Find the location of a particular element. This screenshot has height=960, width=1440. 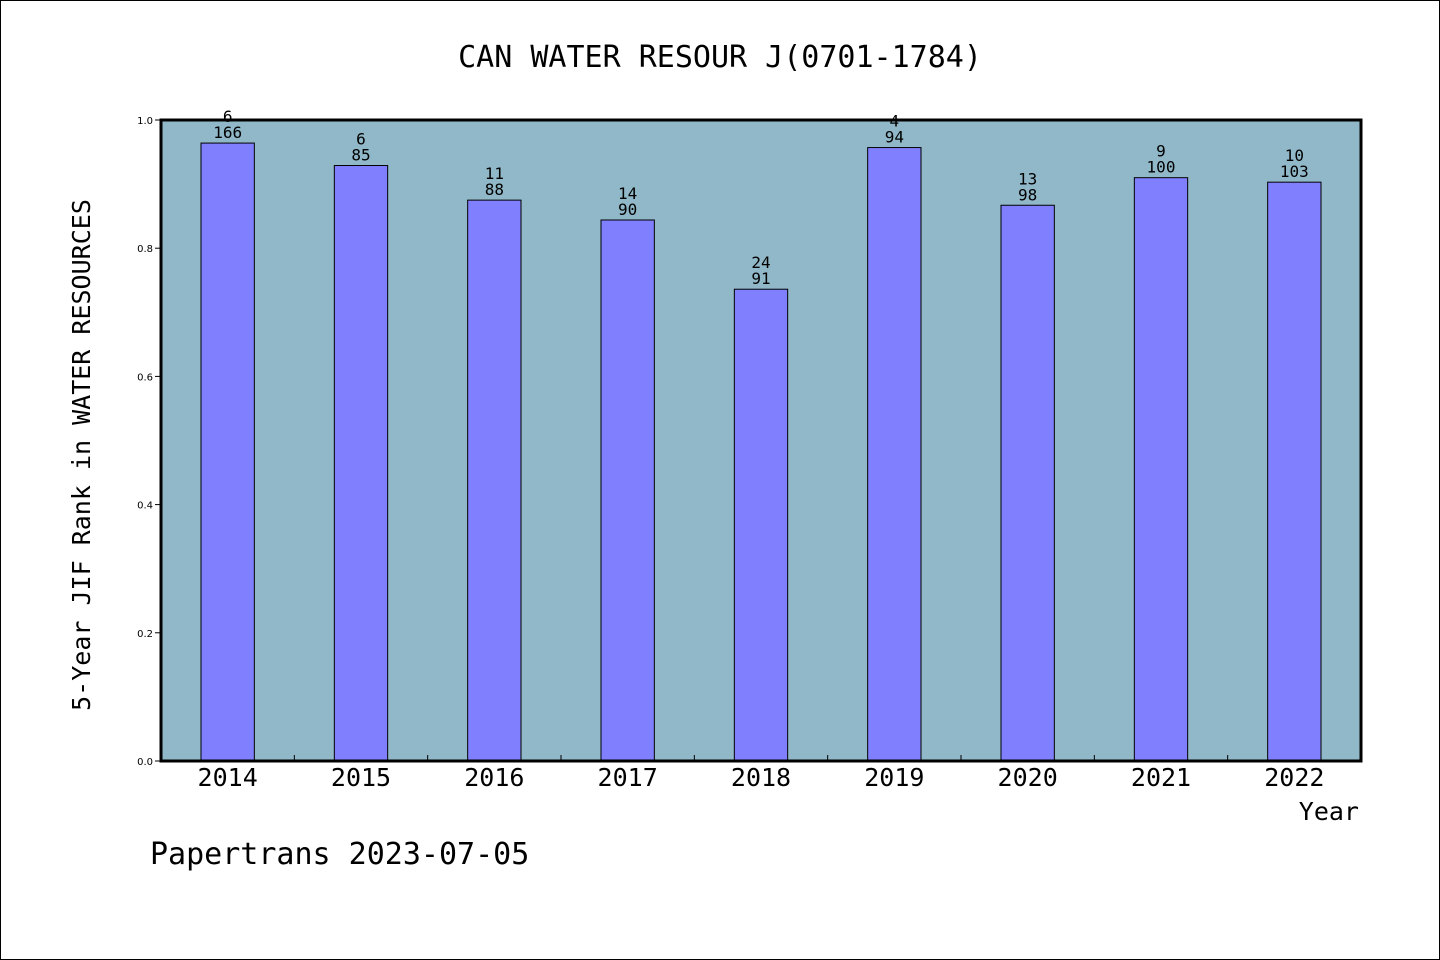

bar-2018 is located at coordinates (761, 525).